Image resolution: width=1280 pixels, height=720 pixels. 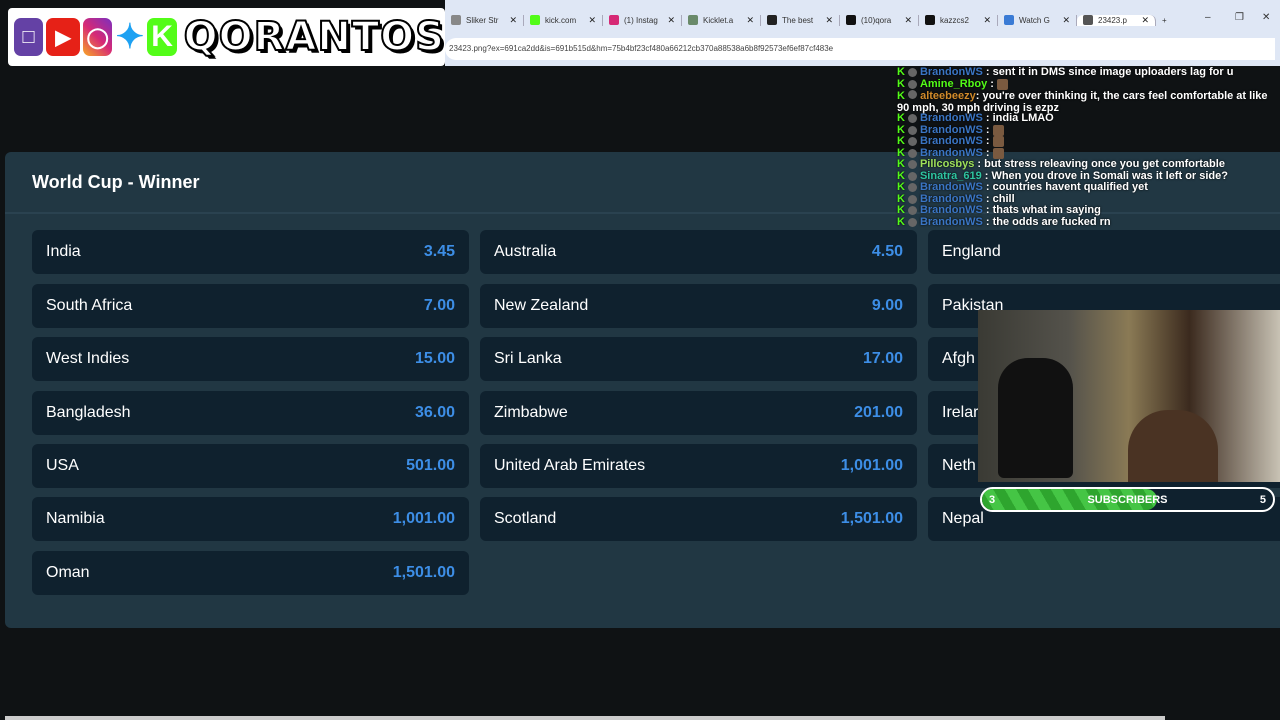 What do you see at coordinates (642, 20) in the screenshot?
I see `browser-tab: (1) Instag ✕` at bounding box center [642, 20].